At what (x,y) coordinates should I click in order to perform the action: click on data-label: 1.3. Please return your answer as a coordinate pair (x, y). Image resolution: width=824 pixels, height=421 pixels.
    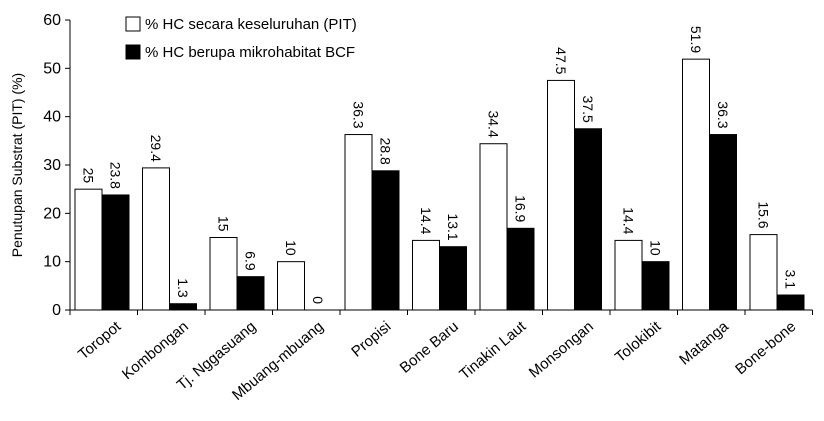
    Looking at the image, I should click on (183, 288).